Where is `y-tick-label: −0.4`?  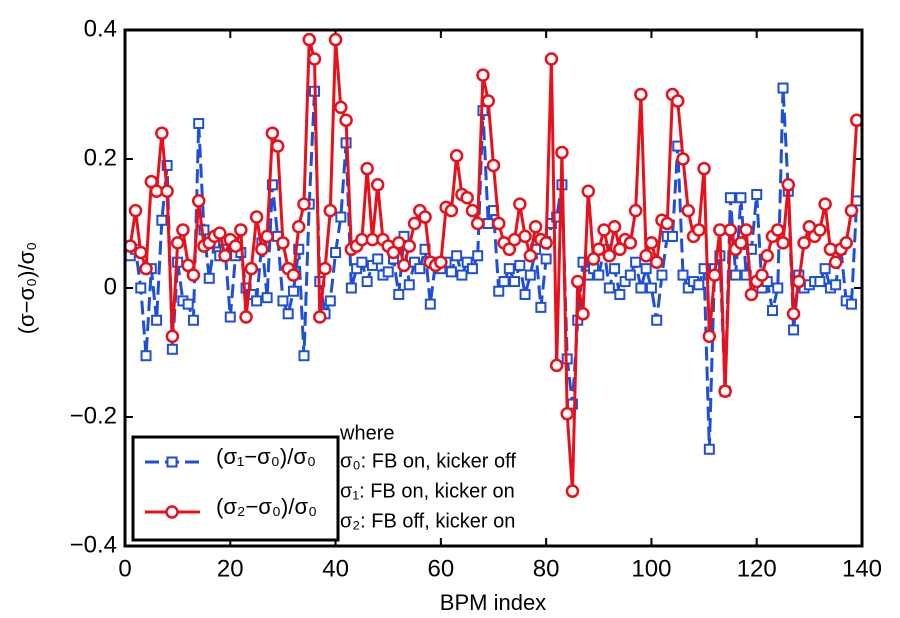
y-tick-label: −0.4 is located at coordinates (93, 544).